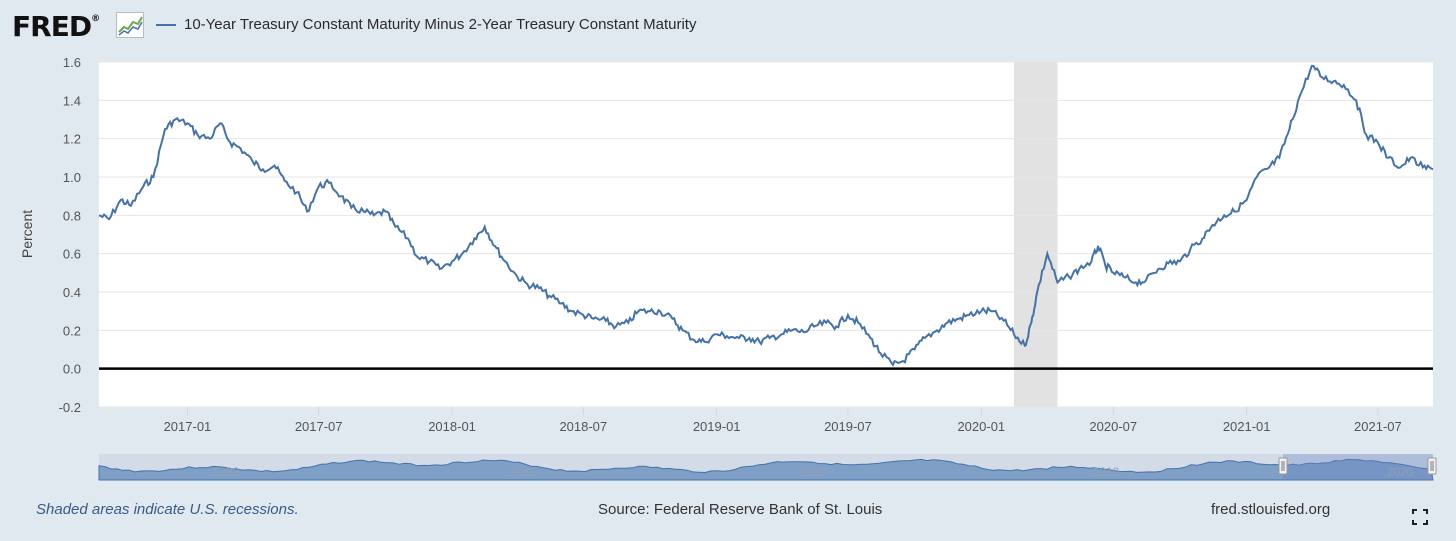 This screenshot has height=541, width=1456. What do you see at coordinates (70, 407) in the screenshot?
I see `y-tick-label: -0.2` at bounding box center [70, 407].